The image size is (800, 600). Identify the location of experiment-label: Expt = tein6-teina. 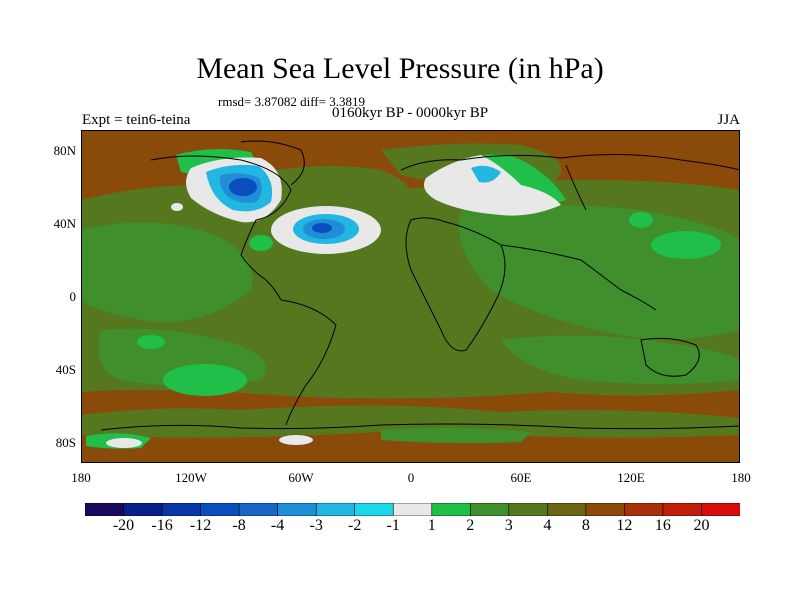
(136, 120).